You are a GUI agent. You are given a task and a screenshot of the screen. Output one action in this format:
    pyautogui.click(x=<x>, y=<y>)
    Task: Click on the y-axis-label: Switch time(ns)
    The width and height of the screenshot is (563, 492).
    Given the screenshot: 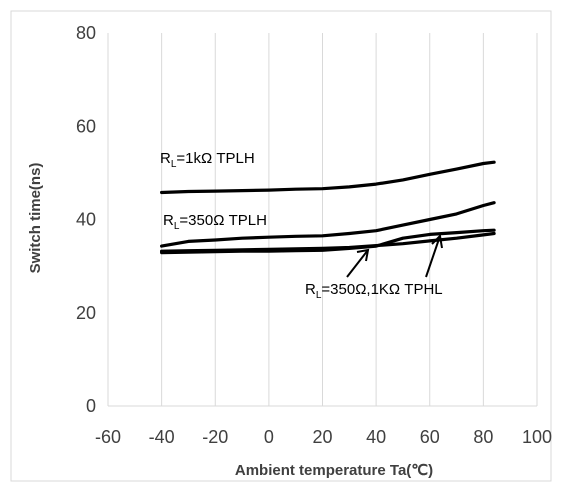 What is the action you would take?
    pyautogui.click(x=35, y=218)
    